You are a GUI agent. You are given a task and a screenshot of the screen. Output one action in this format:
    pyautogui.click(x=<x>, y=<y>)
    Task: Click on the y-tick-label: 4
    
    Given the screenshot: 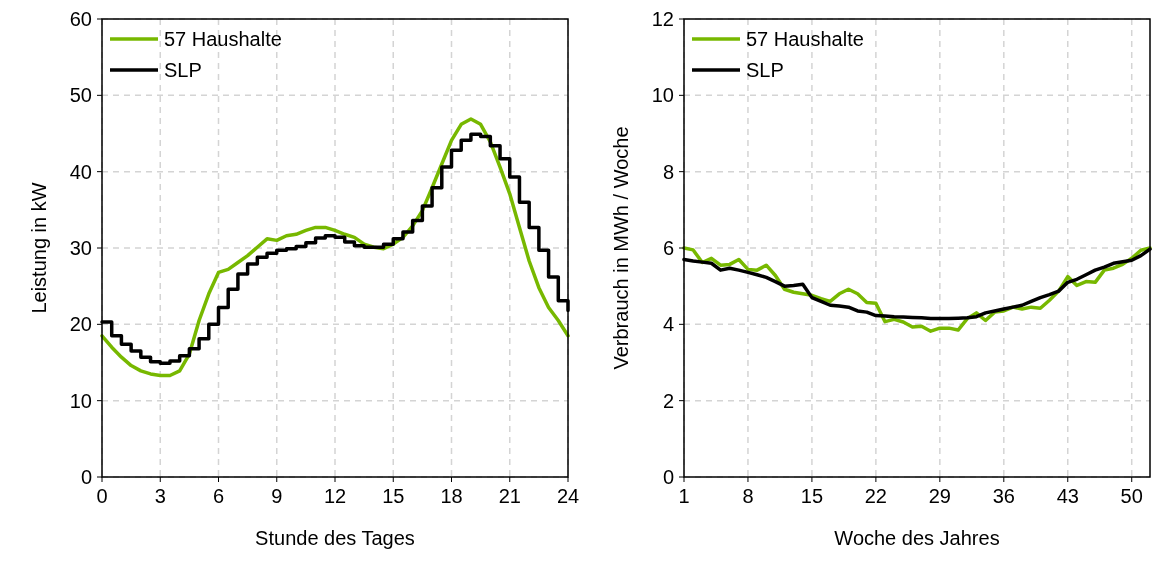 What is the action you would take?
    pyautogui.click(x=668, y=324)
    